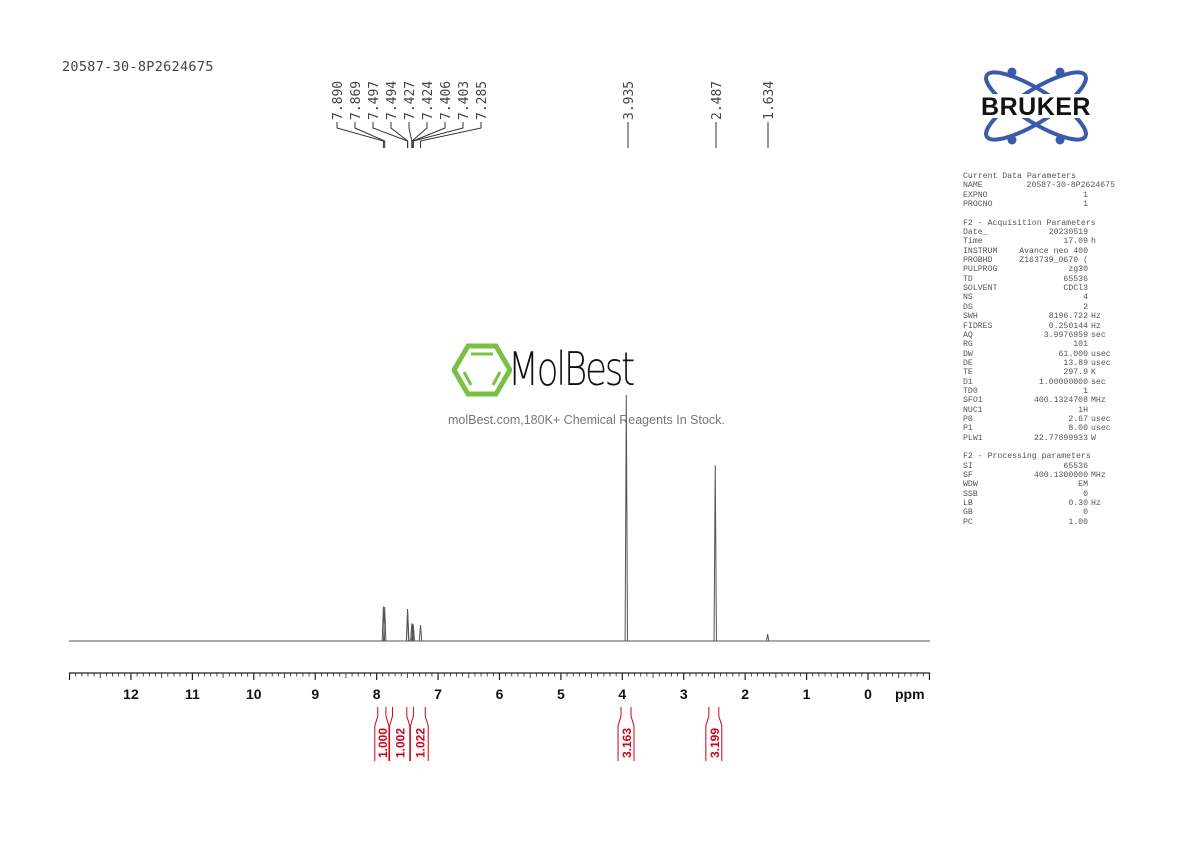  I want to click on parameter-unit: h, so click(1093, 242).